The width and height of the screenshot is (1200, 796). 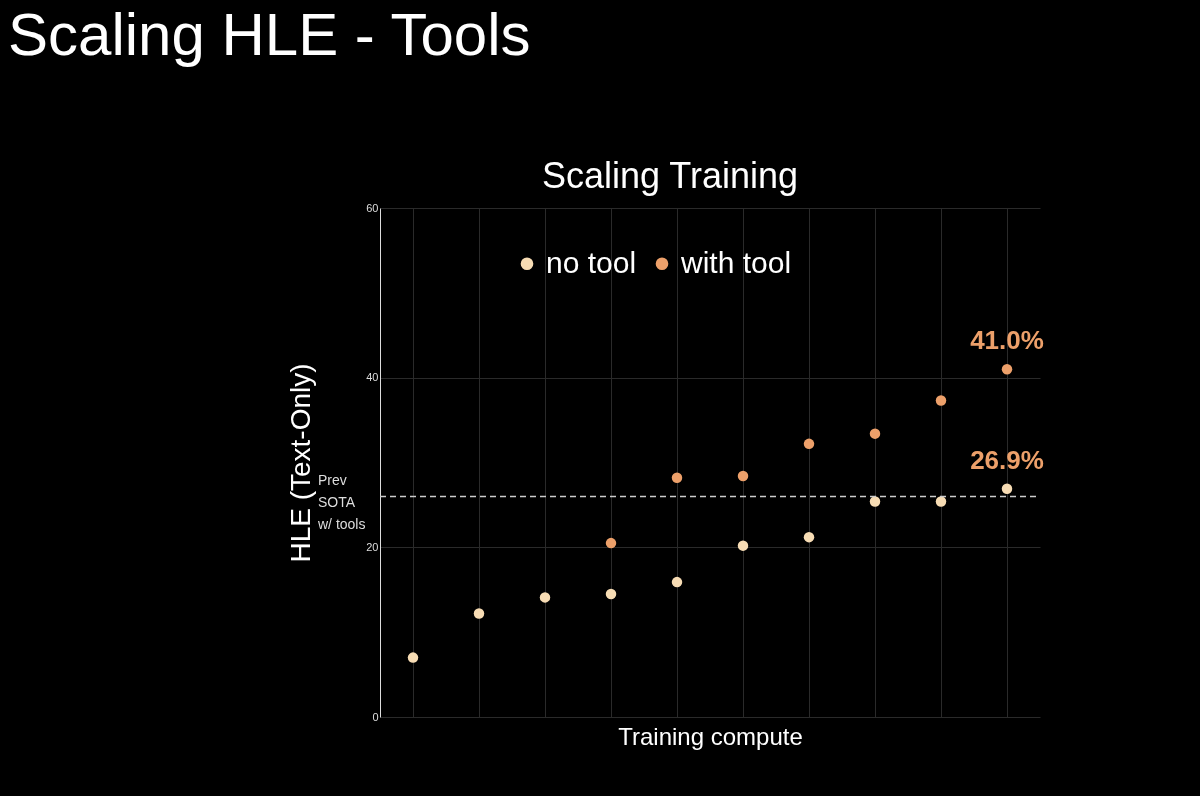 I want to click on chart-subtitle: Scaling Training, so click(x=670, y=175).